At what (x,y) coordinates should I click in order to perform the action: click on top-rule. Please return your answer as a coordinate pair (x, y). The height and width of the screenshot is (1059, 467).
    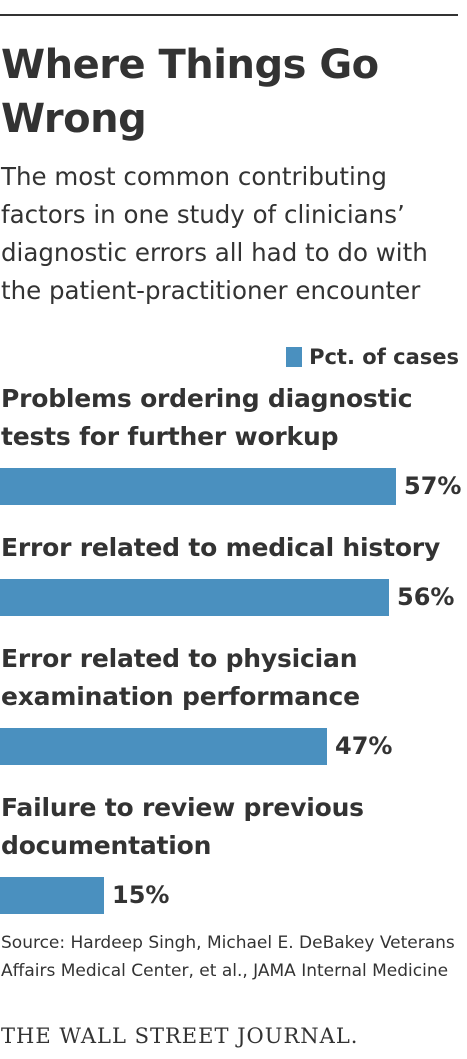
    Looking at the image, I should click on (229, 15).